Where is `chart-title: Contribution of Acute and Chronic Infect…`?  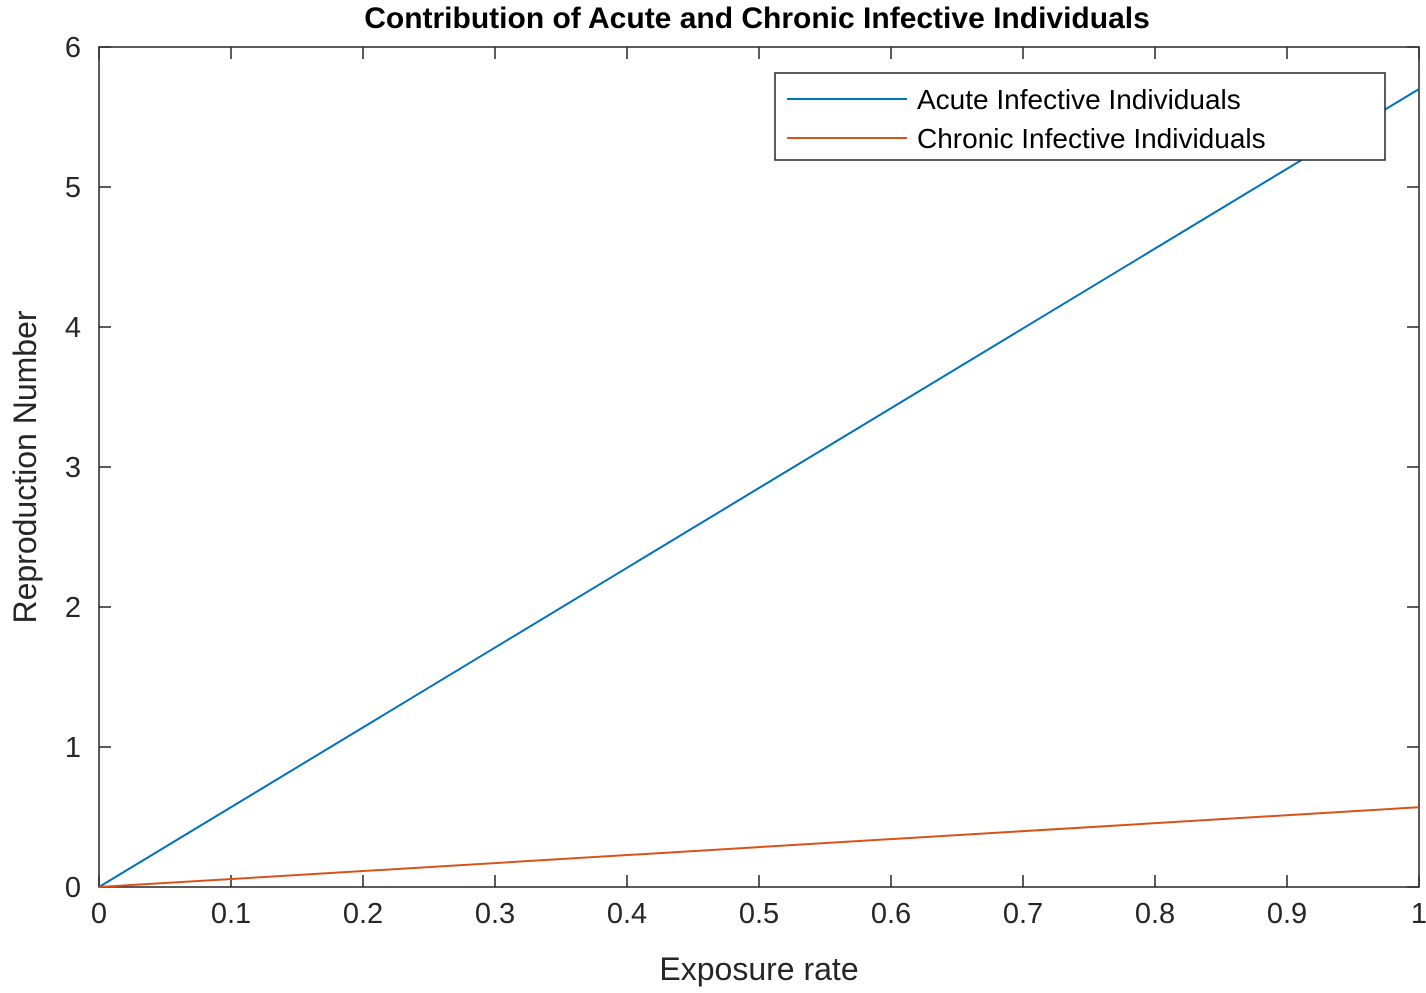 chart-title: Contribution of Acute and Chronic Infect… is located at coordinates (757, 18).